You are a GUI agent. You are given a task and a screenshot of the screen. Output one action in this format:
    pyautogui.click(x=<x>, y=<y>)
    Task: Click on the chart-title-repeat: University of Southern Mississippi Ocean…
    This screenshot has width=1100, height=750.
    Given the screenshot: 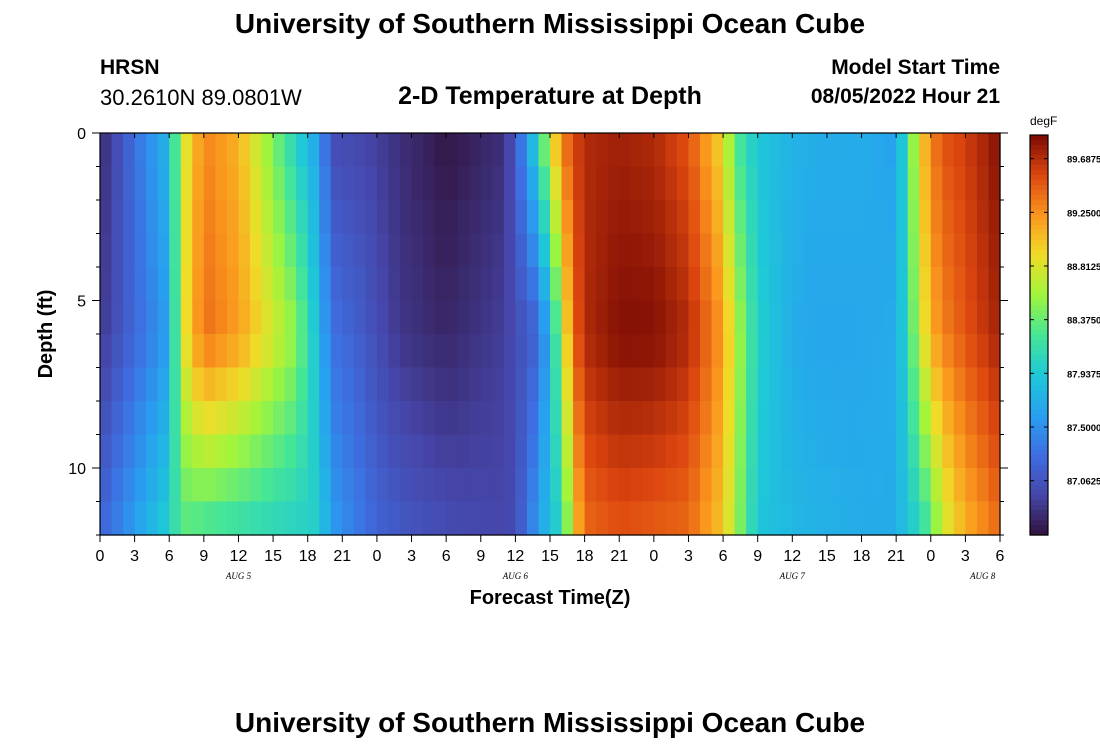 What is the action you would take?
    pyautogui.click(x=550, y=722)
    